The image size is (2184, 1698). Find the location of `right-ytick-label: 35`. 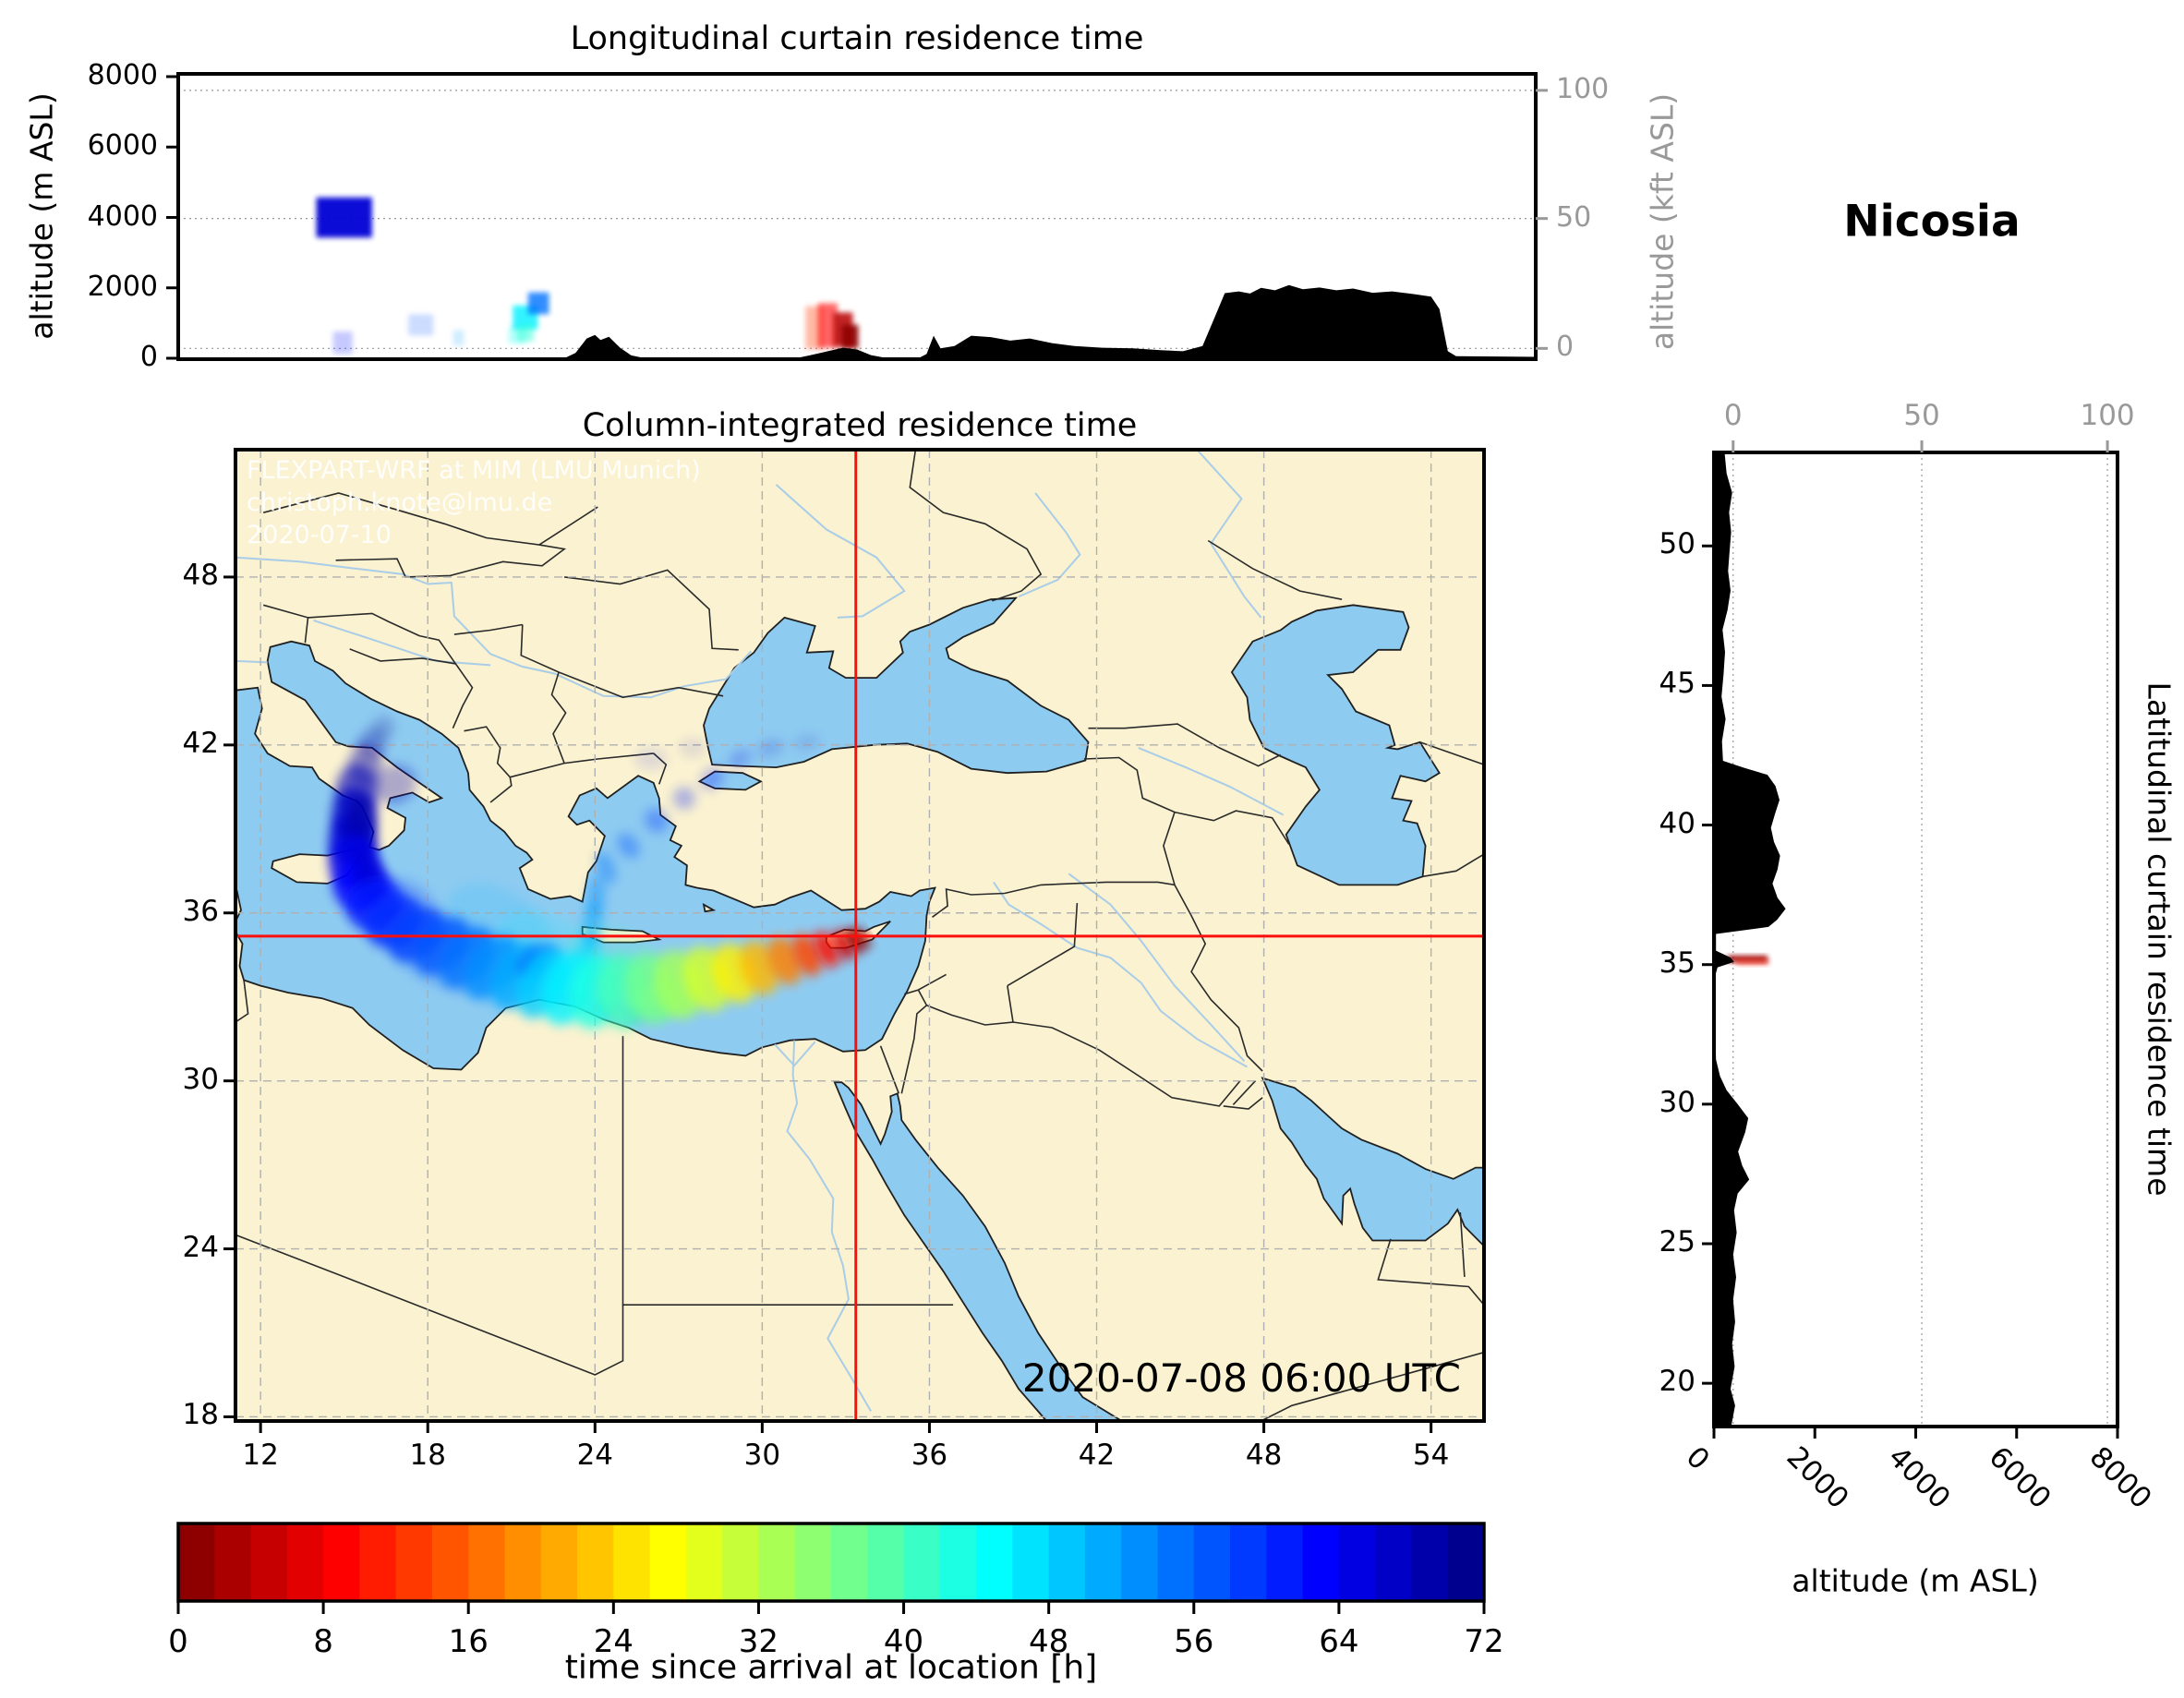

right-ytick-label: 35 is located at coordinates (1677, 962).